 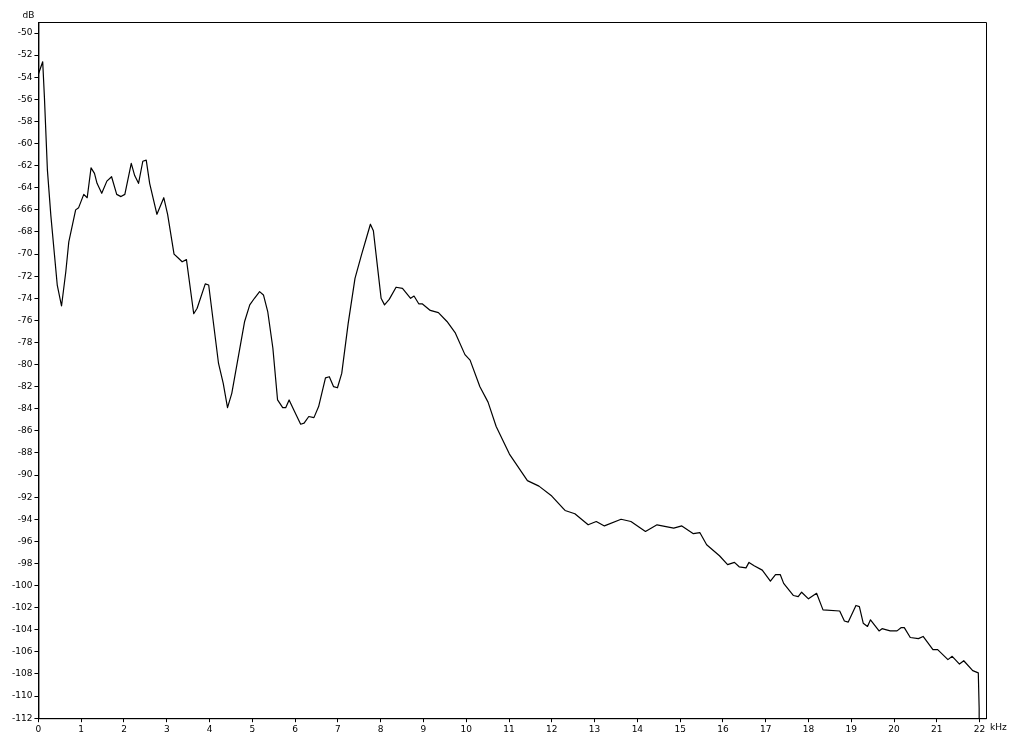 What do you see at coordinates (22, 629) in the screenshot?
I see `y-tick-label: -104` at bounding box center [22, 629].